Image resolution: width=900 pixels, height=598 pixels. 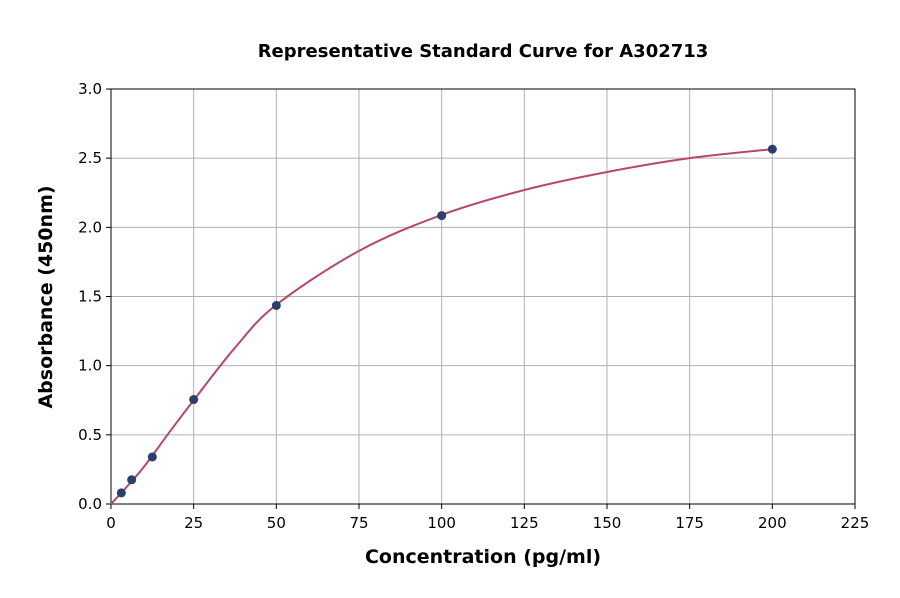 What do you see at coordinates (358, 523) in the screenshot?
I see `x-tick-label: 75` at bounding box center [358, 523].